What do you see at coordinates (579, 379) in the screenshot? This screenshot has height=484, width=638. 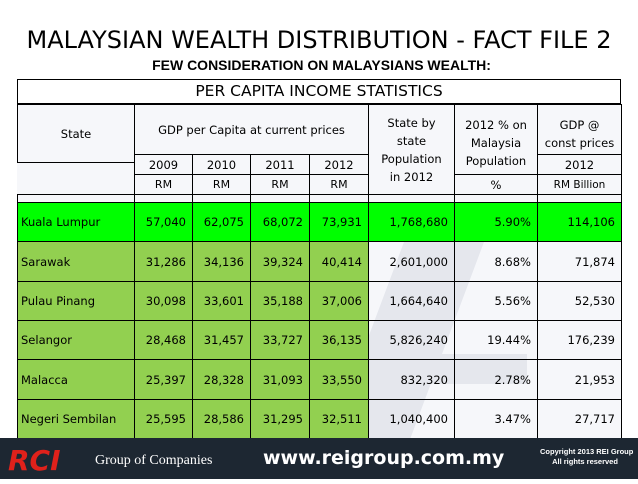 I see `row-value-gdp: 21,953` at bounding box center [579, 379].